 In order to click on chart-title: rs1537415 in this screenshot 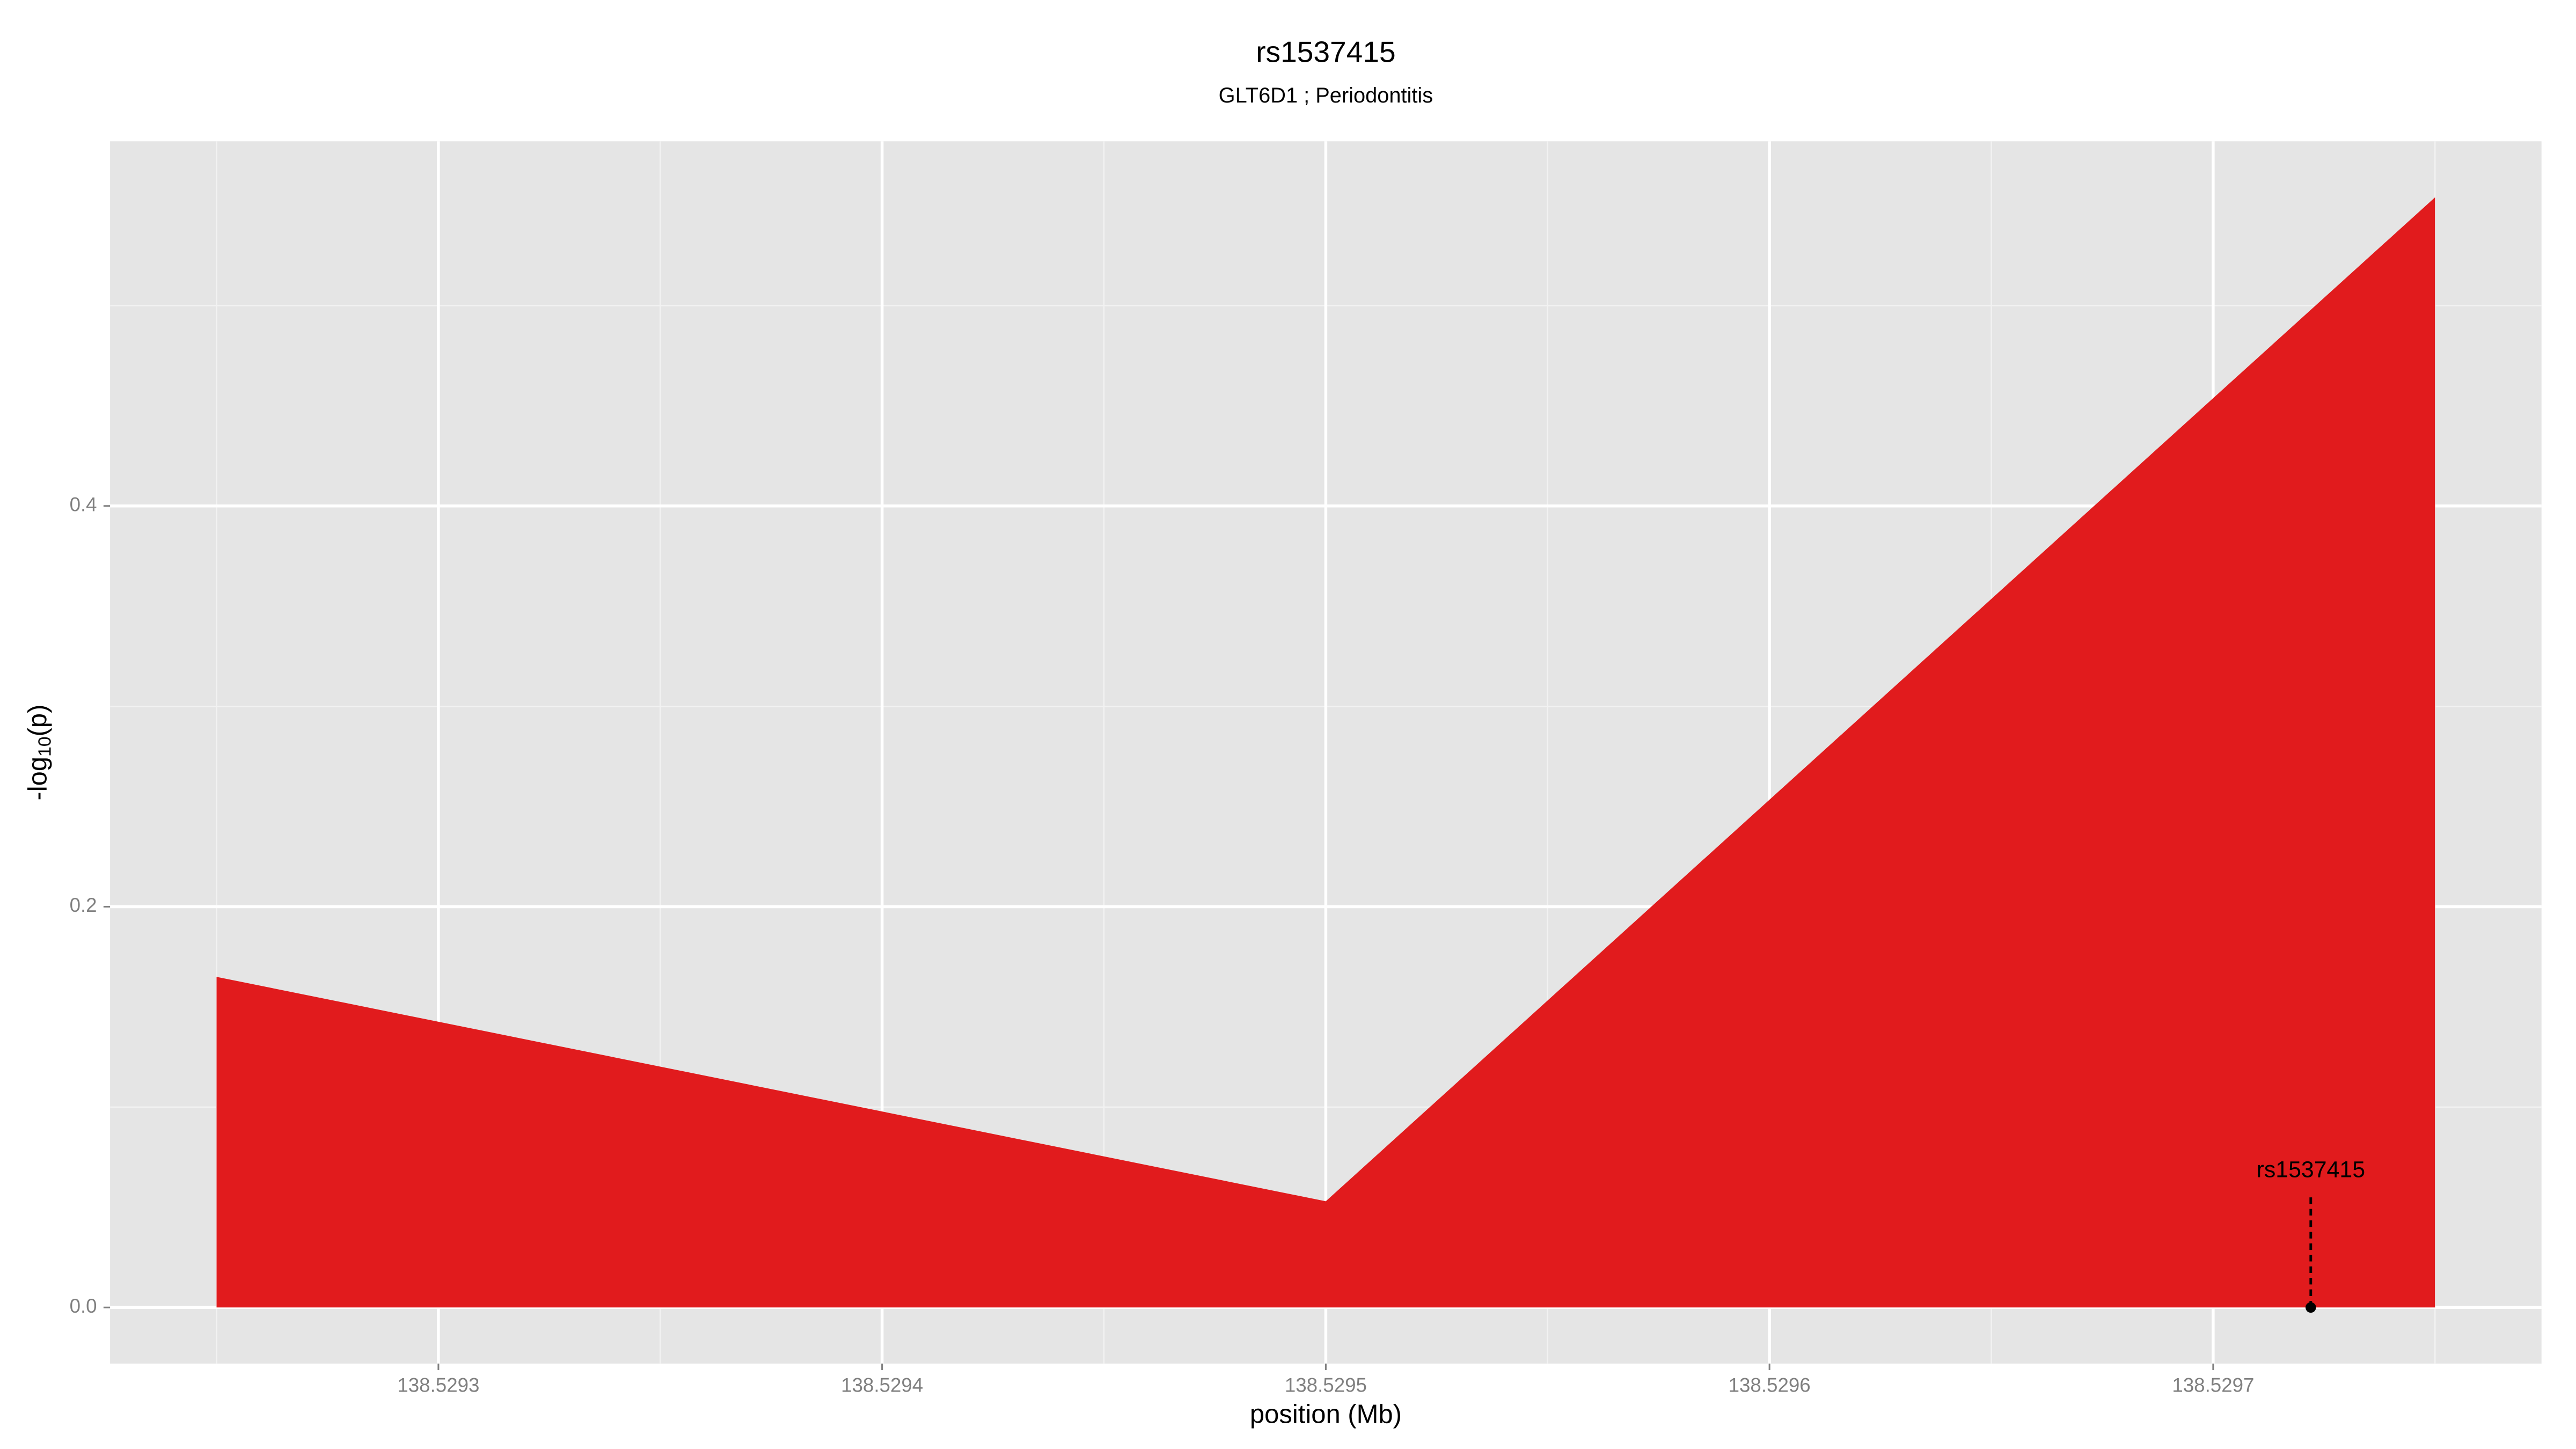, I will do `click(1325, 52)`.